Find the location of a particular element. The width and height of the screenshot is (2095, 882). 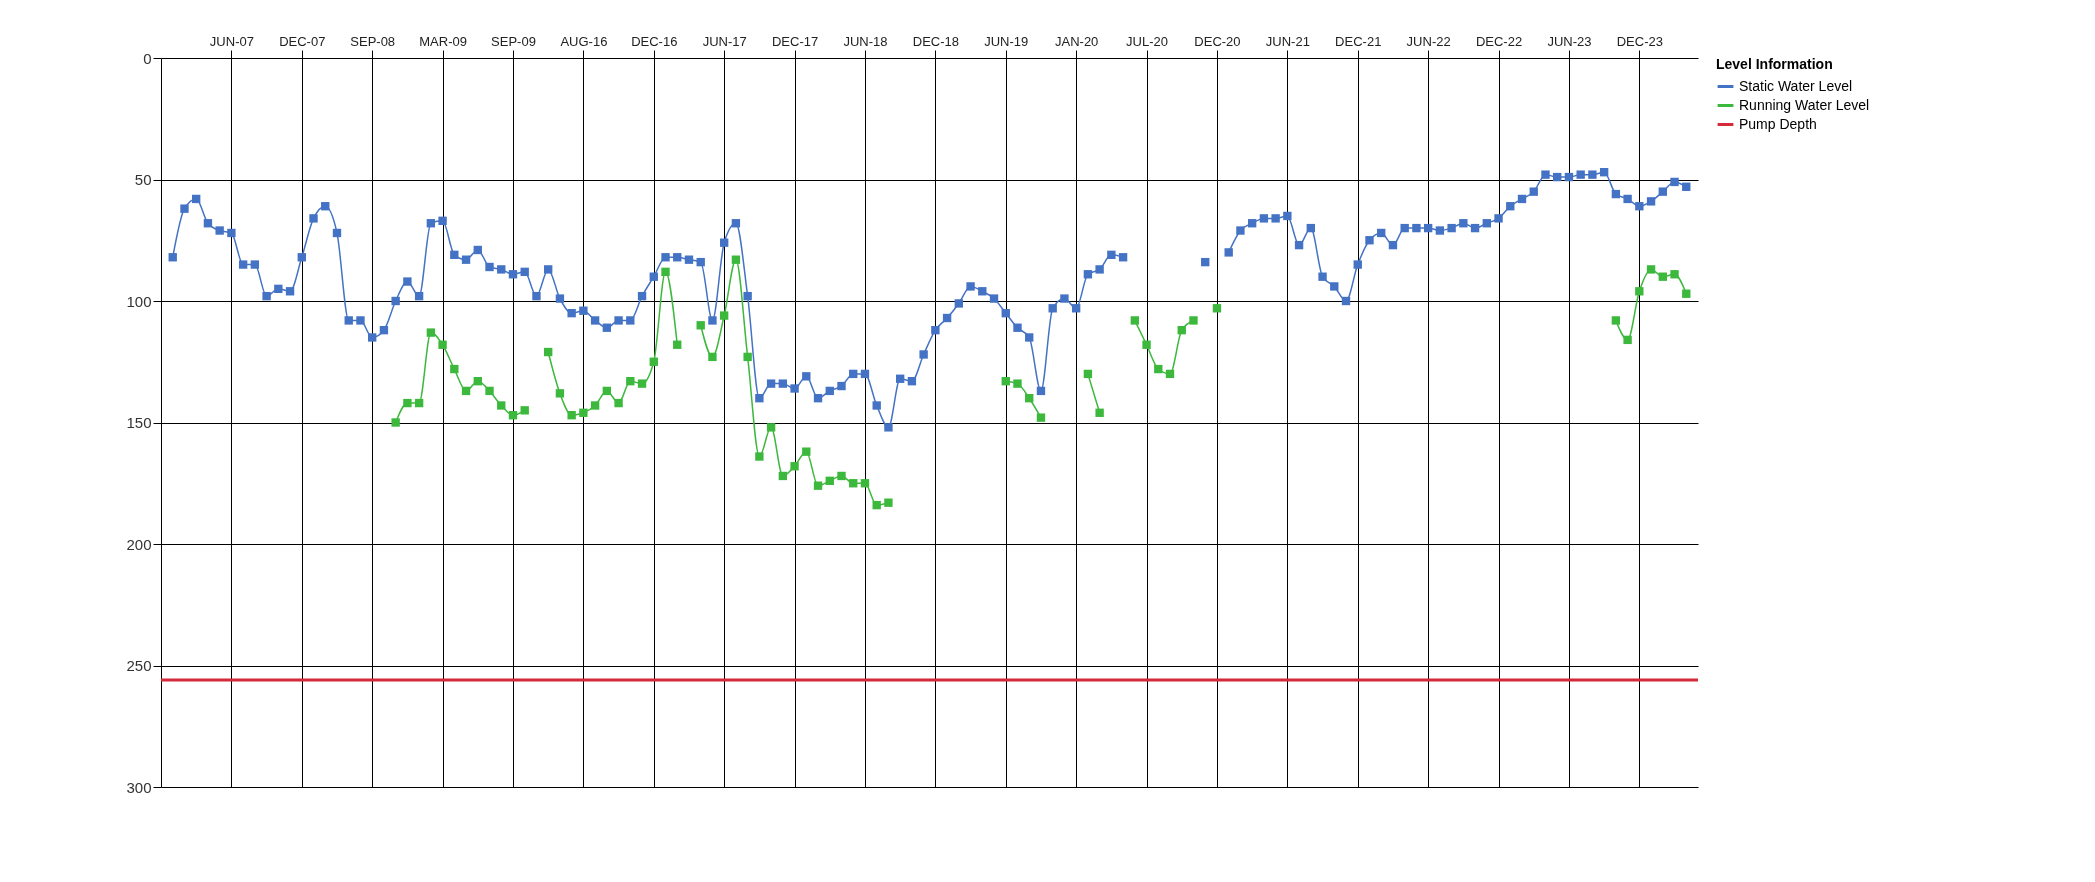

x-tick-label: JUL-20 is located at coordinates (1147, 41).